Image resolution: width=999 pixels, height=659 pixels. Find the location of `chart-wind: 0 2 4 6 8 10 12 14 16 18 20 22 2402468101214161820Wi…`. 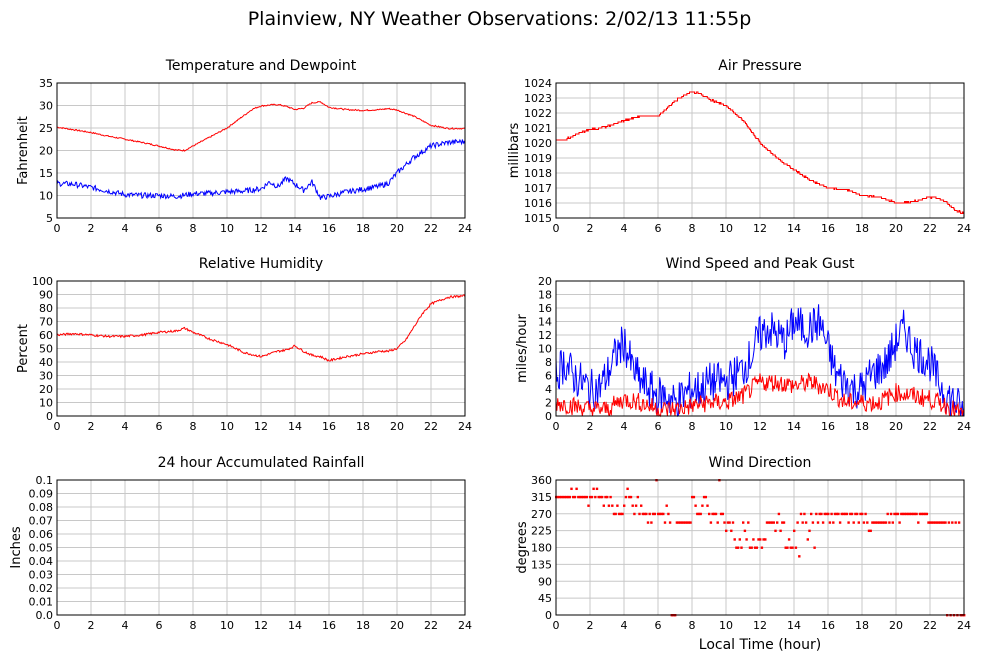

chart-wind: 0 2 4 6 8 10 12 14 16 18 20 22 2402468101214161820Wi… is located at coordinates (743, 344).